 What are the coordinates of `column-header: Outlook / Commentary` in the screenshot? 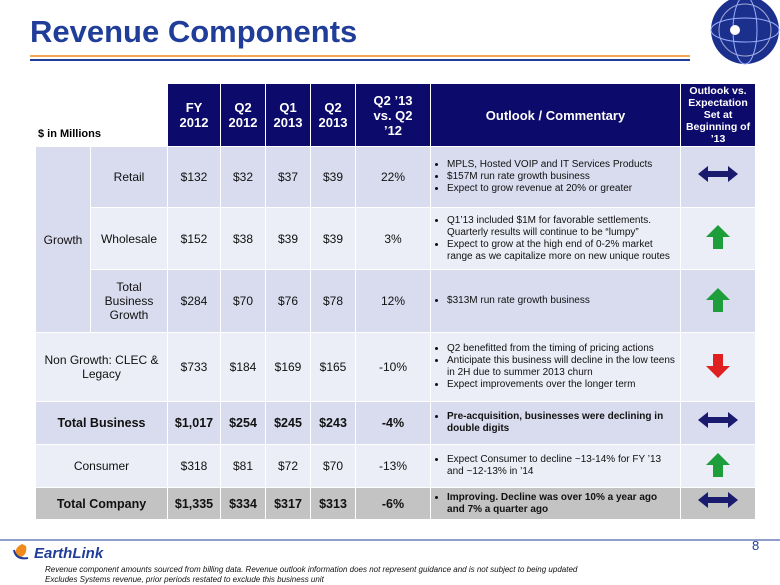 It's located at (556, 115).